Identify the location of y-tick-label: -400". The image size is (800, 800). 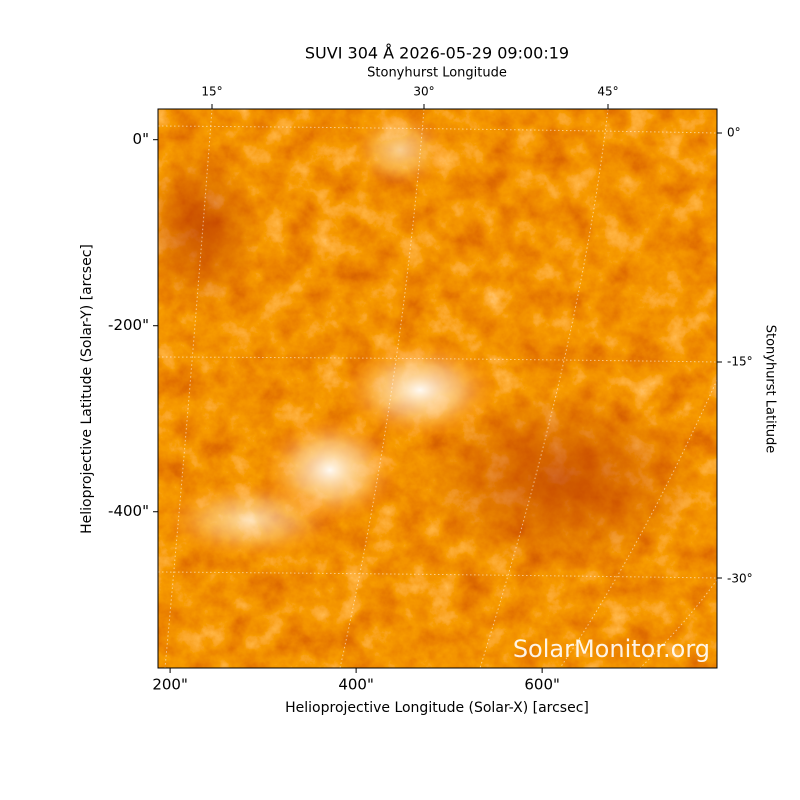
(128, 511).